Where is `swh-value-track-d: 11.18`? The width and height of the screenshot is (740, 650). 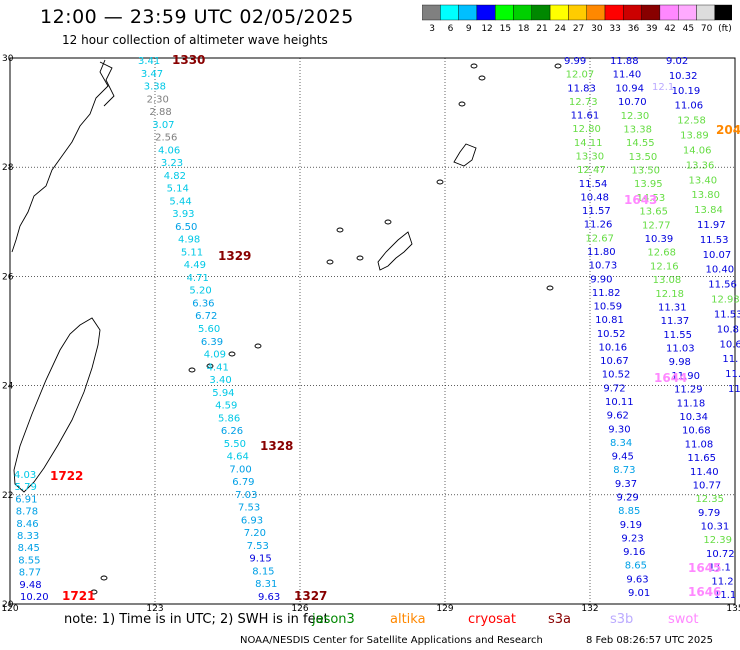
swh-value-track-d: 11.18 is located at coordinates (691, 403).